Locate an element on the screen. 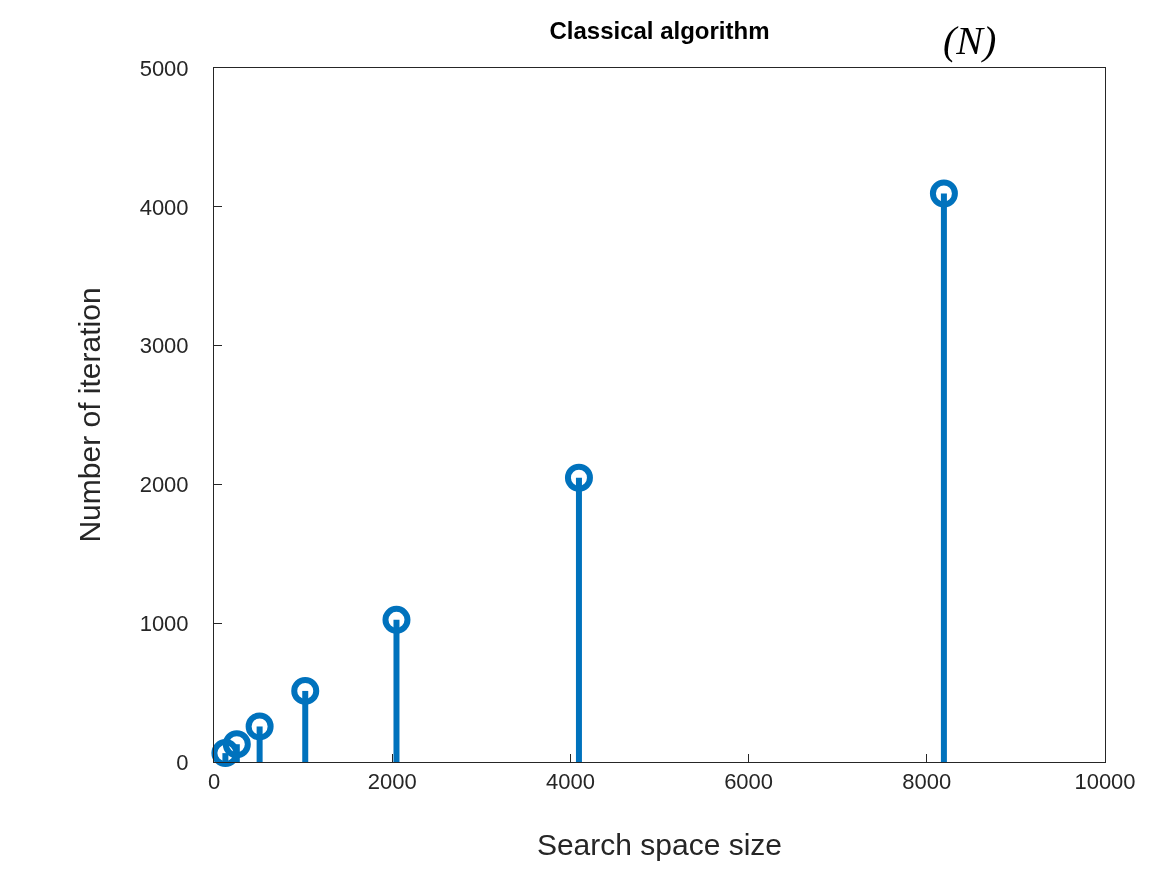 The image size is (1150, 881). x-axis-title: Search space size is located at coordinates (659, 844).